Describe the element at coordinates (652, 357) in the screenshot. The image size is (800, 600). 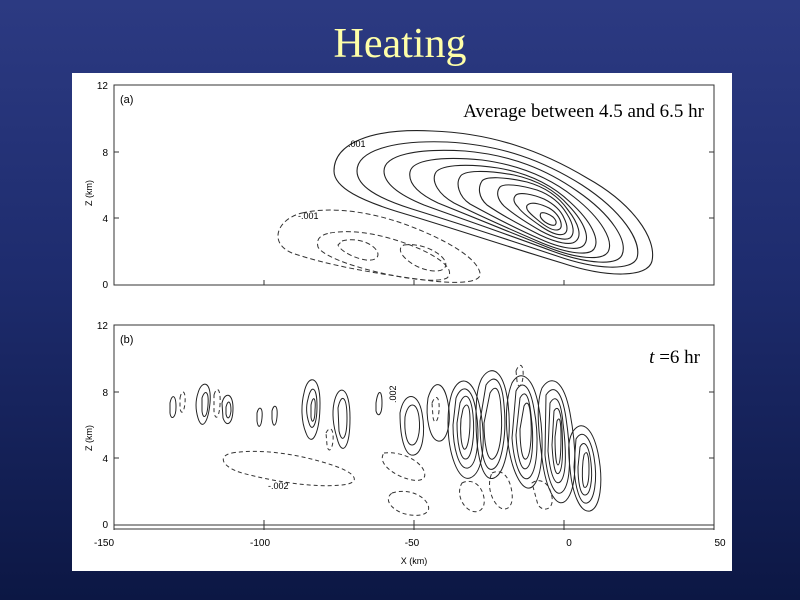
I see `panel-b-annotation-variable: t` at that location.